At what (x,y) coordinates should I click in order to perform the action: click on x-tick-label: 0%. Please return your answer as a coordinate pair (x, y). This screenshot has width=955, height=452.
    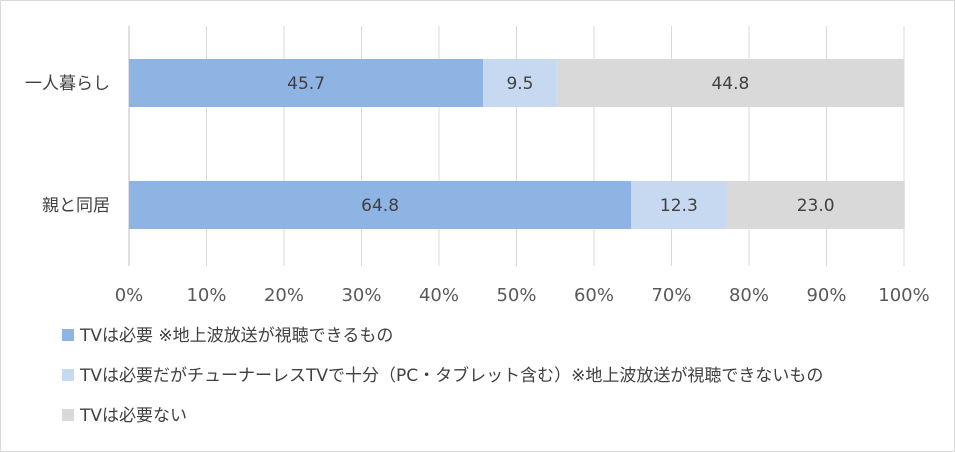
    Looking at the image, I should click on (129, 295).